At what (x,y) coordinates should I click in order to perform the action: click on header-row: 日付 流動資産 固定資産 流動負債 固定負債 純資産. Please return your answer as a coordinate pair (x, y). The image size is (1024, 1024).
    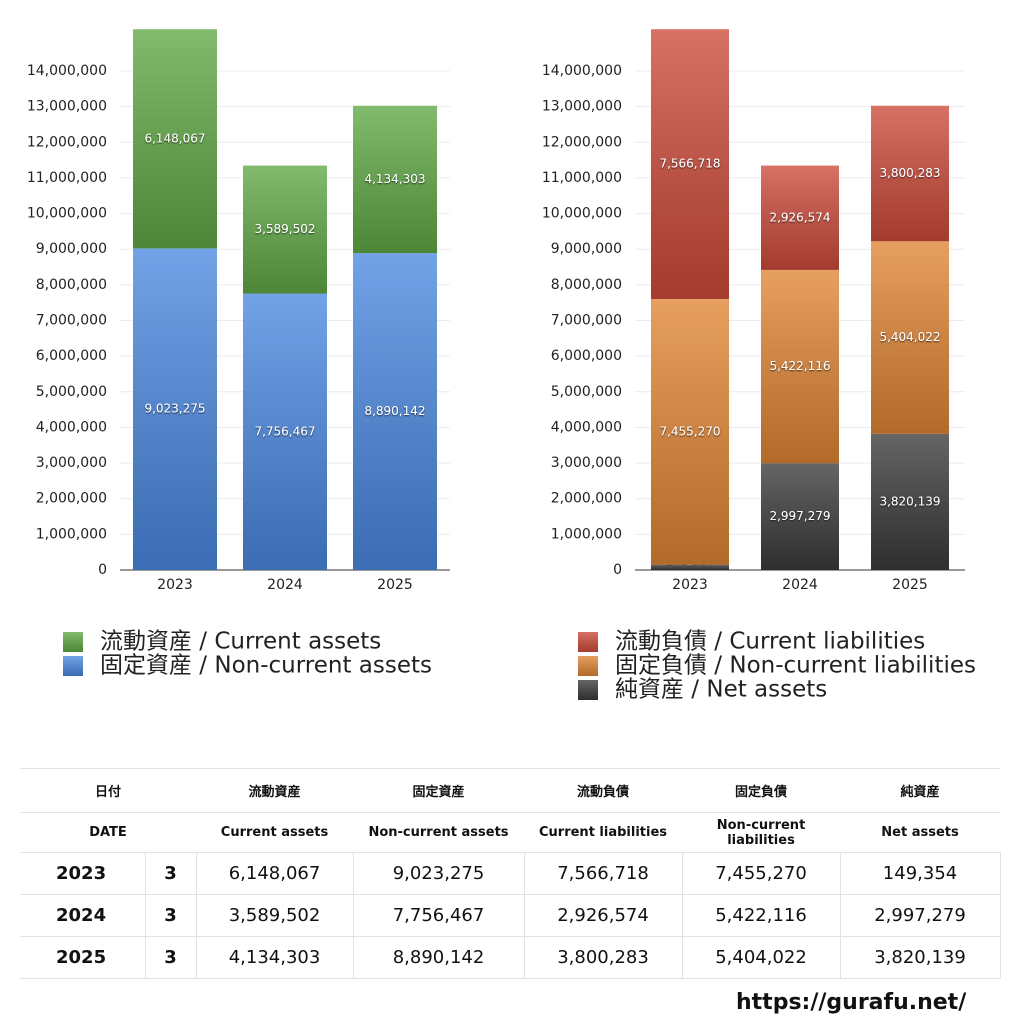
    Looking at the image, I should click on (510, 790).